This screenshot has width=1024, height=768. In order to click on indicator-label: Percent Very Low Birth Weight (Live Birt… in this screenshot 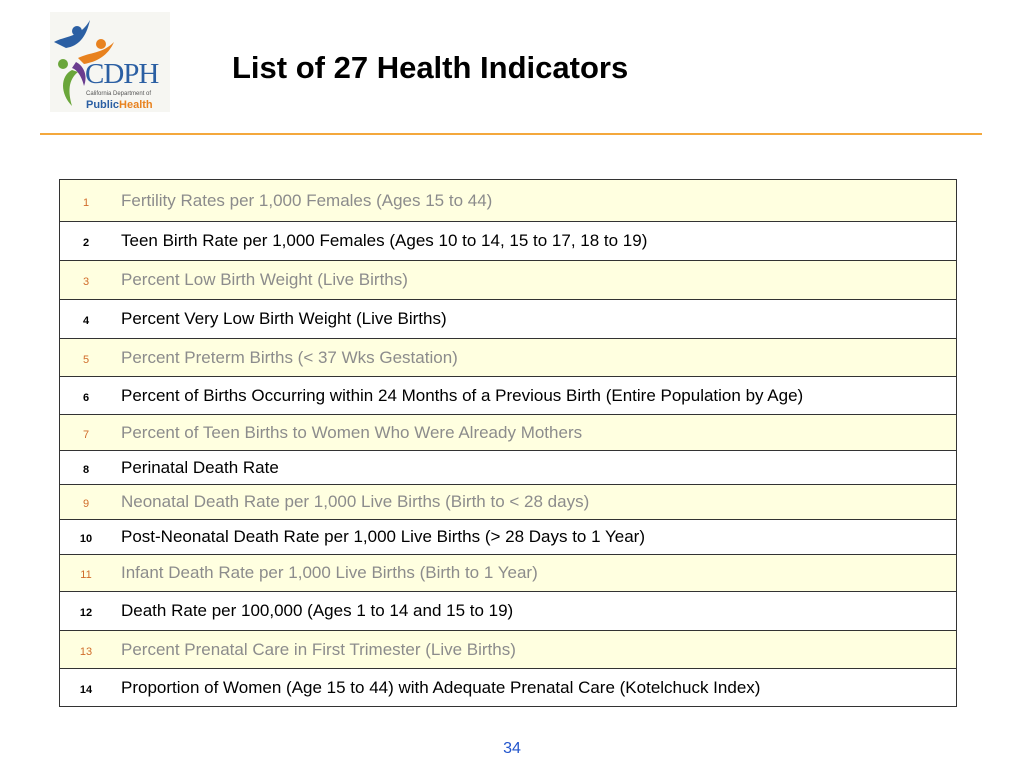, I will do `click(534, 319)`.